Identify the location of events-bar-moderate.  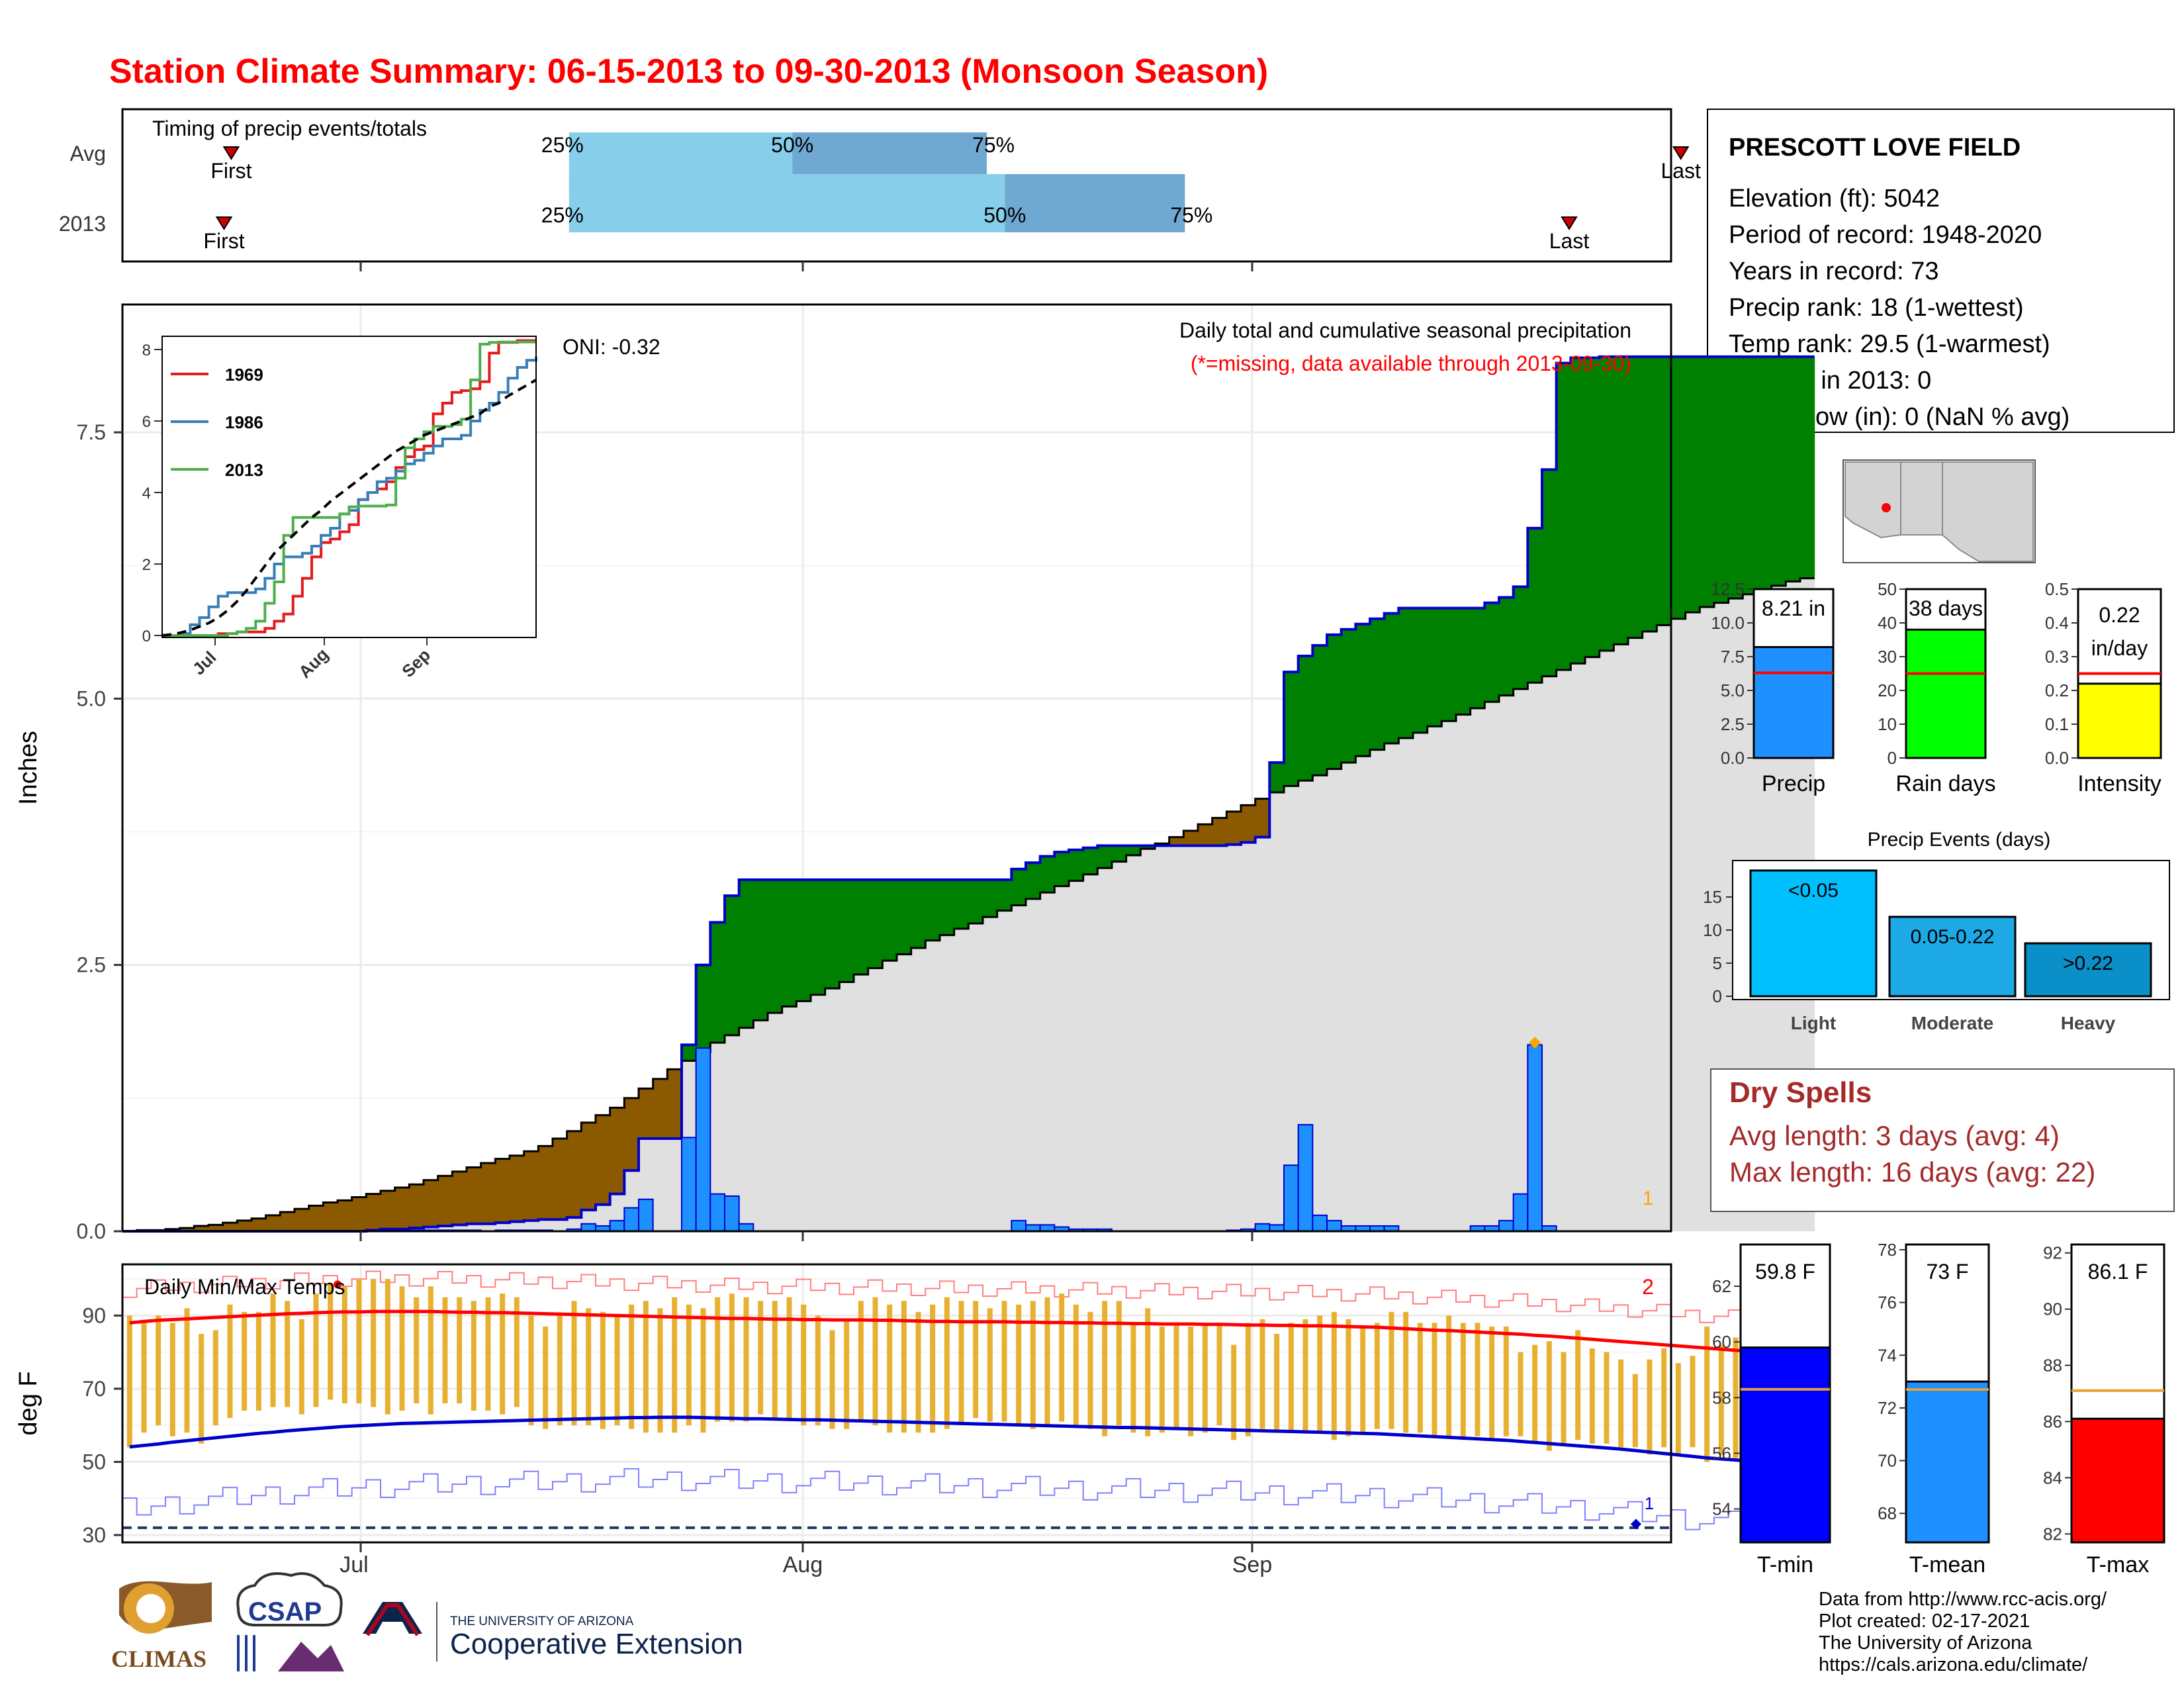
(1952, 956).